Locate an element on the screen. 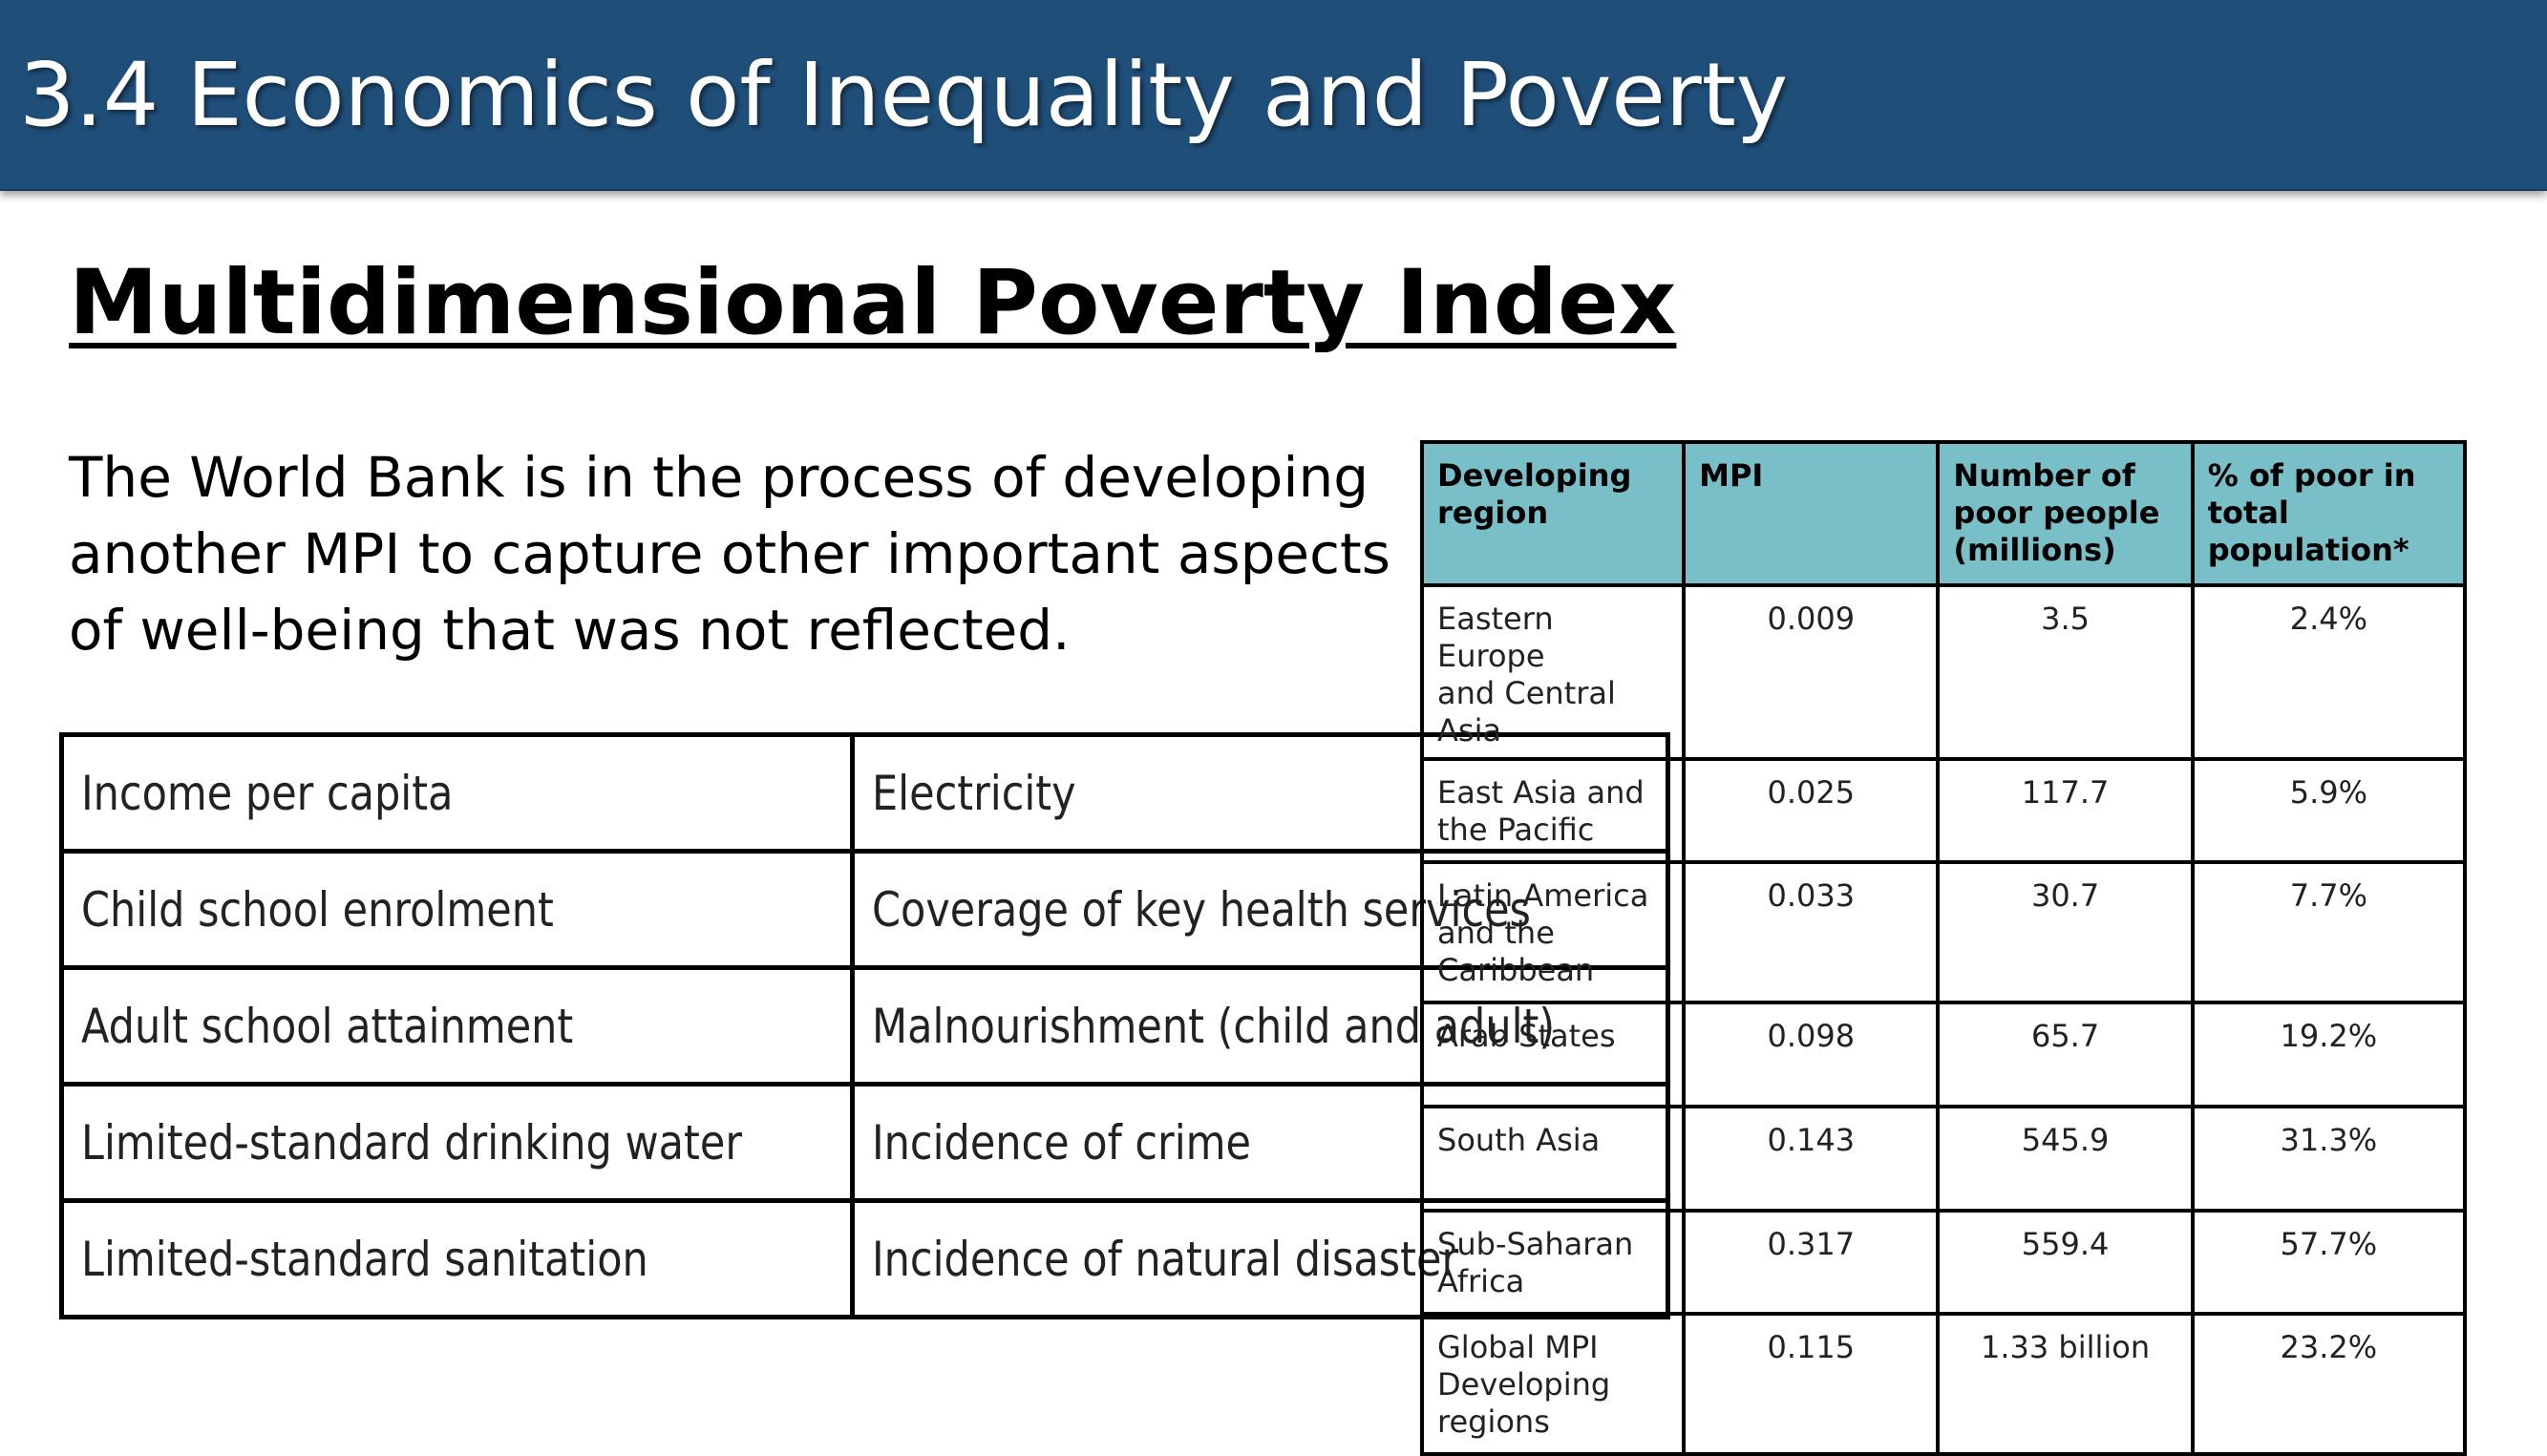 The image size is (2547, 1456). region-cell: Latin America and the Caribbean is located at coordinates (1553, 932).